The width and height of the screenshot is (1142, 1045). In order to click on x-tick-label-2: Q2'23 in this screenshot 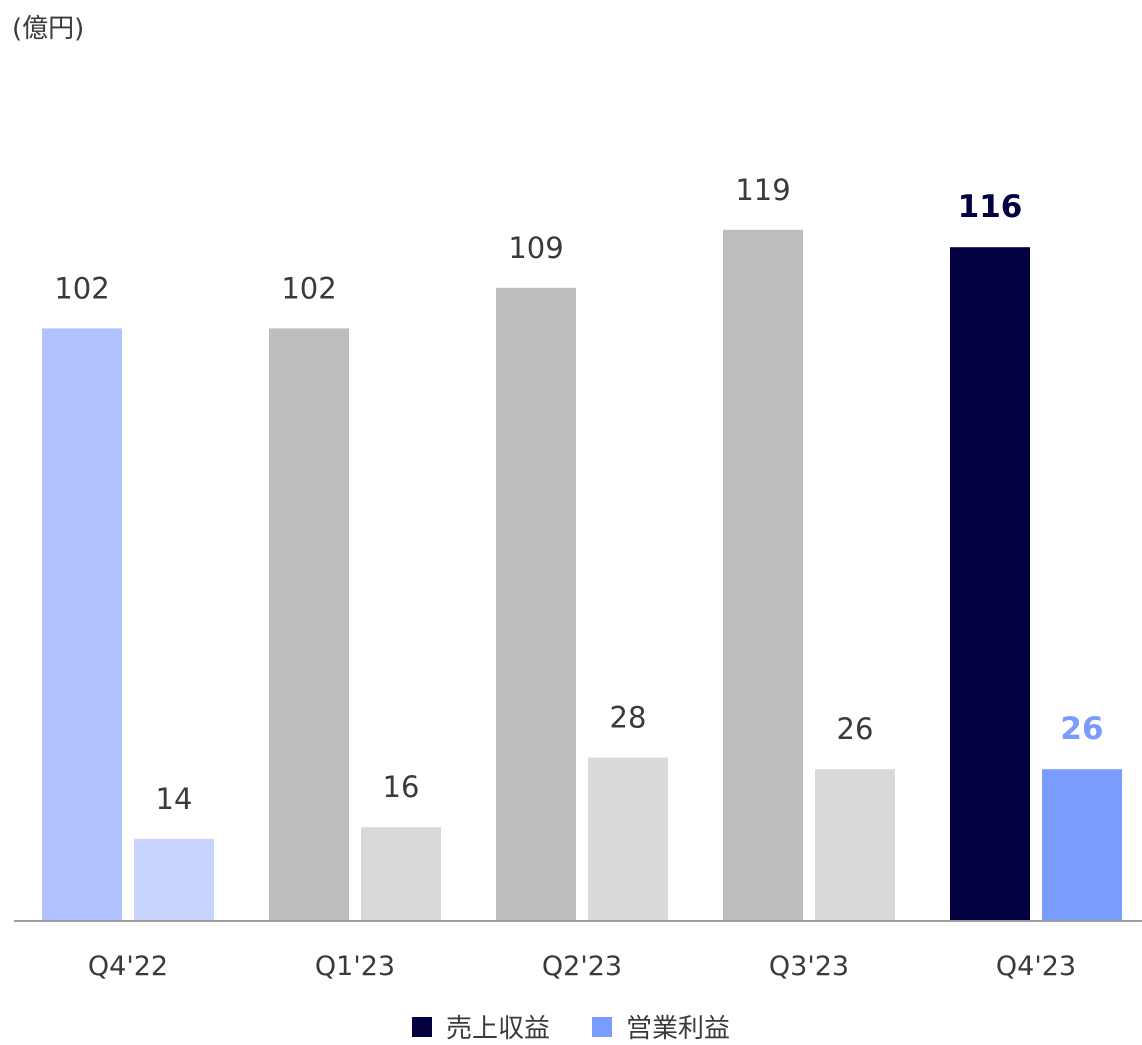, I will do `click(582, 966)`.